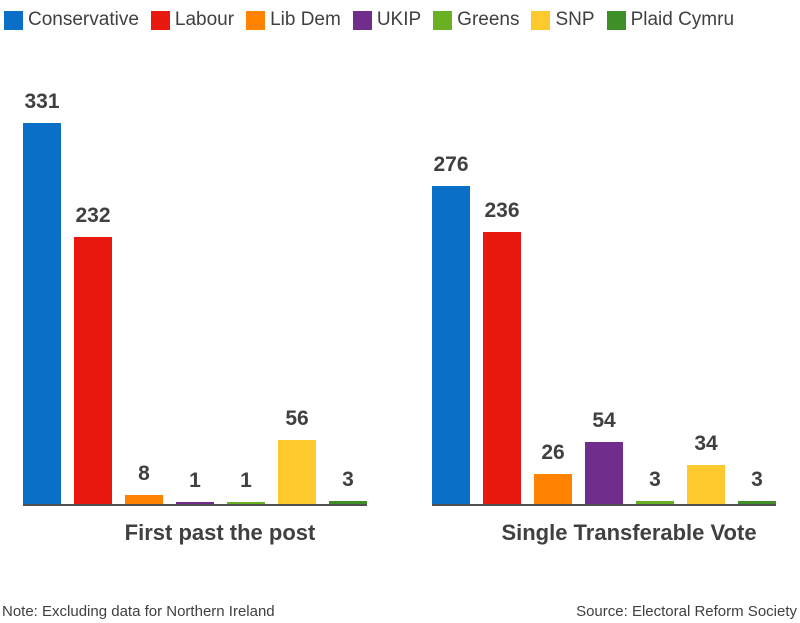 This screenshot has height=623, width=800. I want to click on legend-item-labour: Labour, so click(192, 20).